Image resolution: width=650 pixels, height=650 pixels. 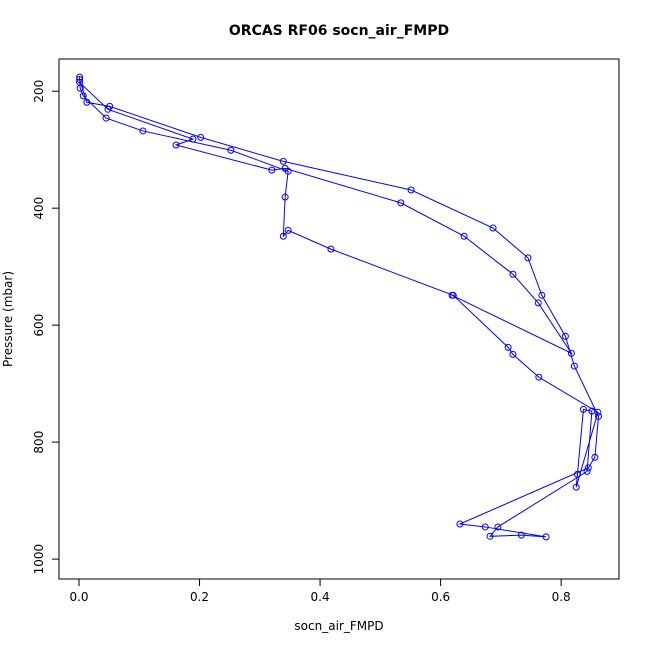 I want to click on x-tick-label: 0.2, so click(x=199, y=597).